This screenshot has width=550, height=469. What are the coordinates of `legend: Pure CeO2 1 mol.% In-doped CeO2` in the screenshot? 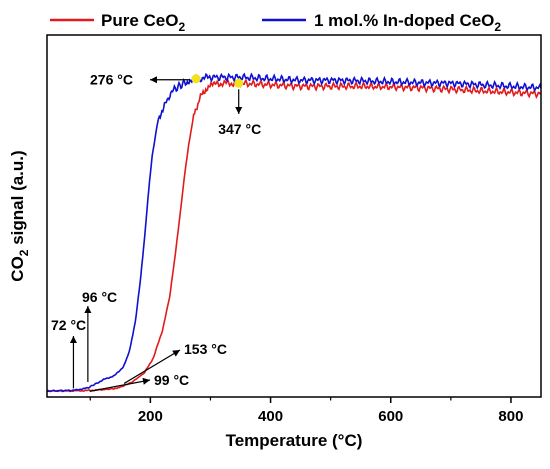 It's located at (275, 22).